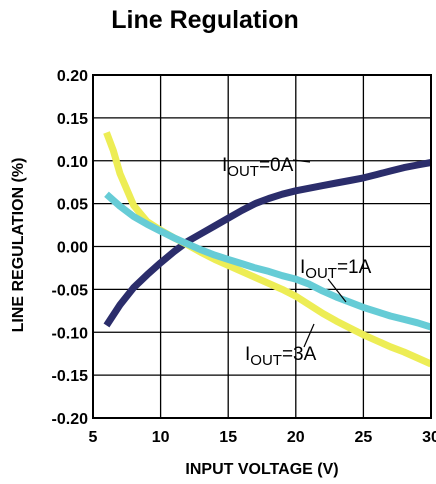  Describe the element at coordinates (205, 20) in the screenshot. I see `chart-title: Line Regulation` at that location.